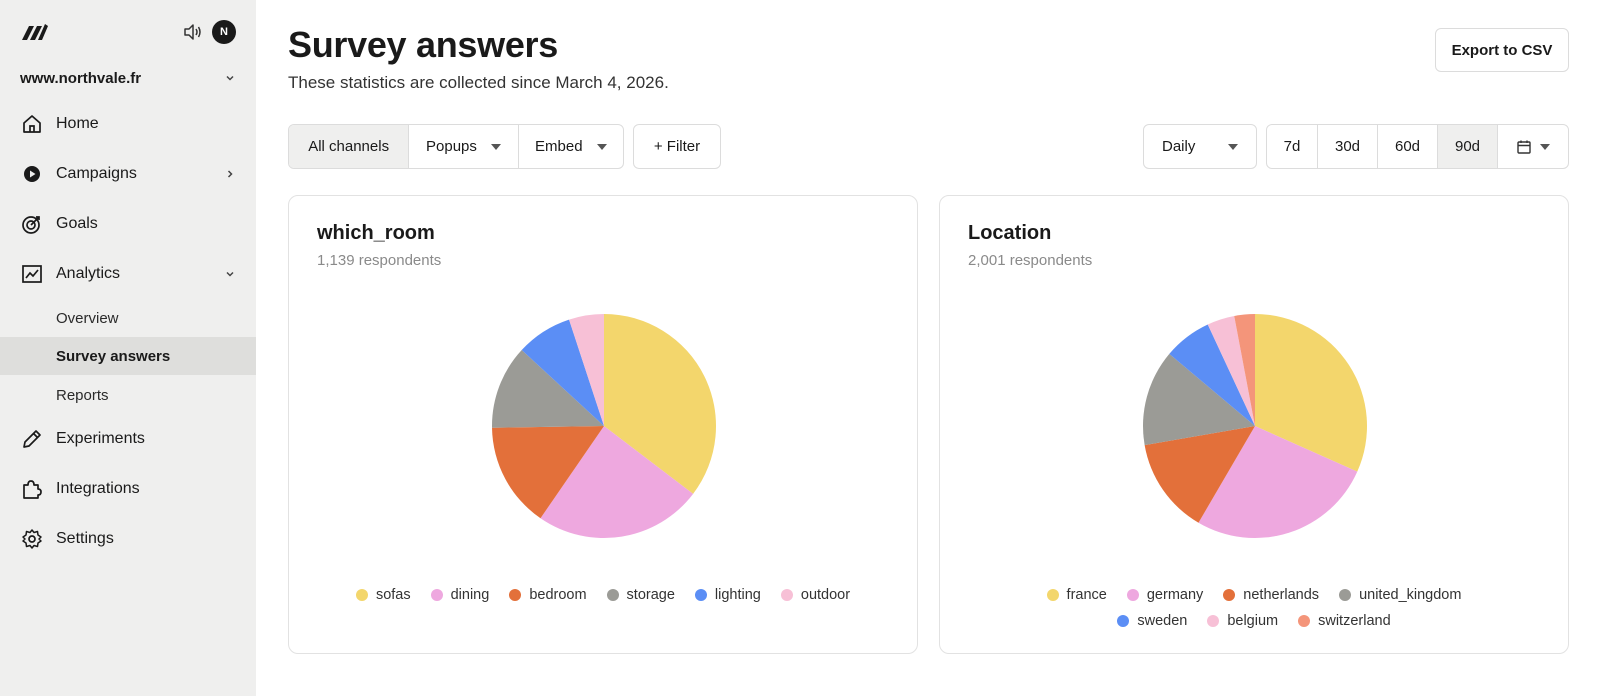  I want to click on channel-selector: All channels Popups Embed, so click(456, 146).